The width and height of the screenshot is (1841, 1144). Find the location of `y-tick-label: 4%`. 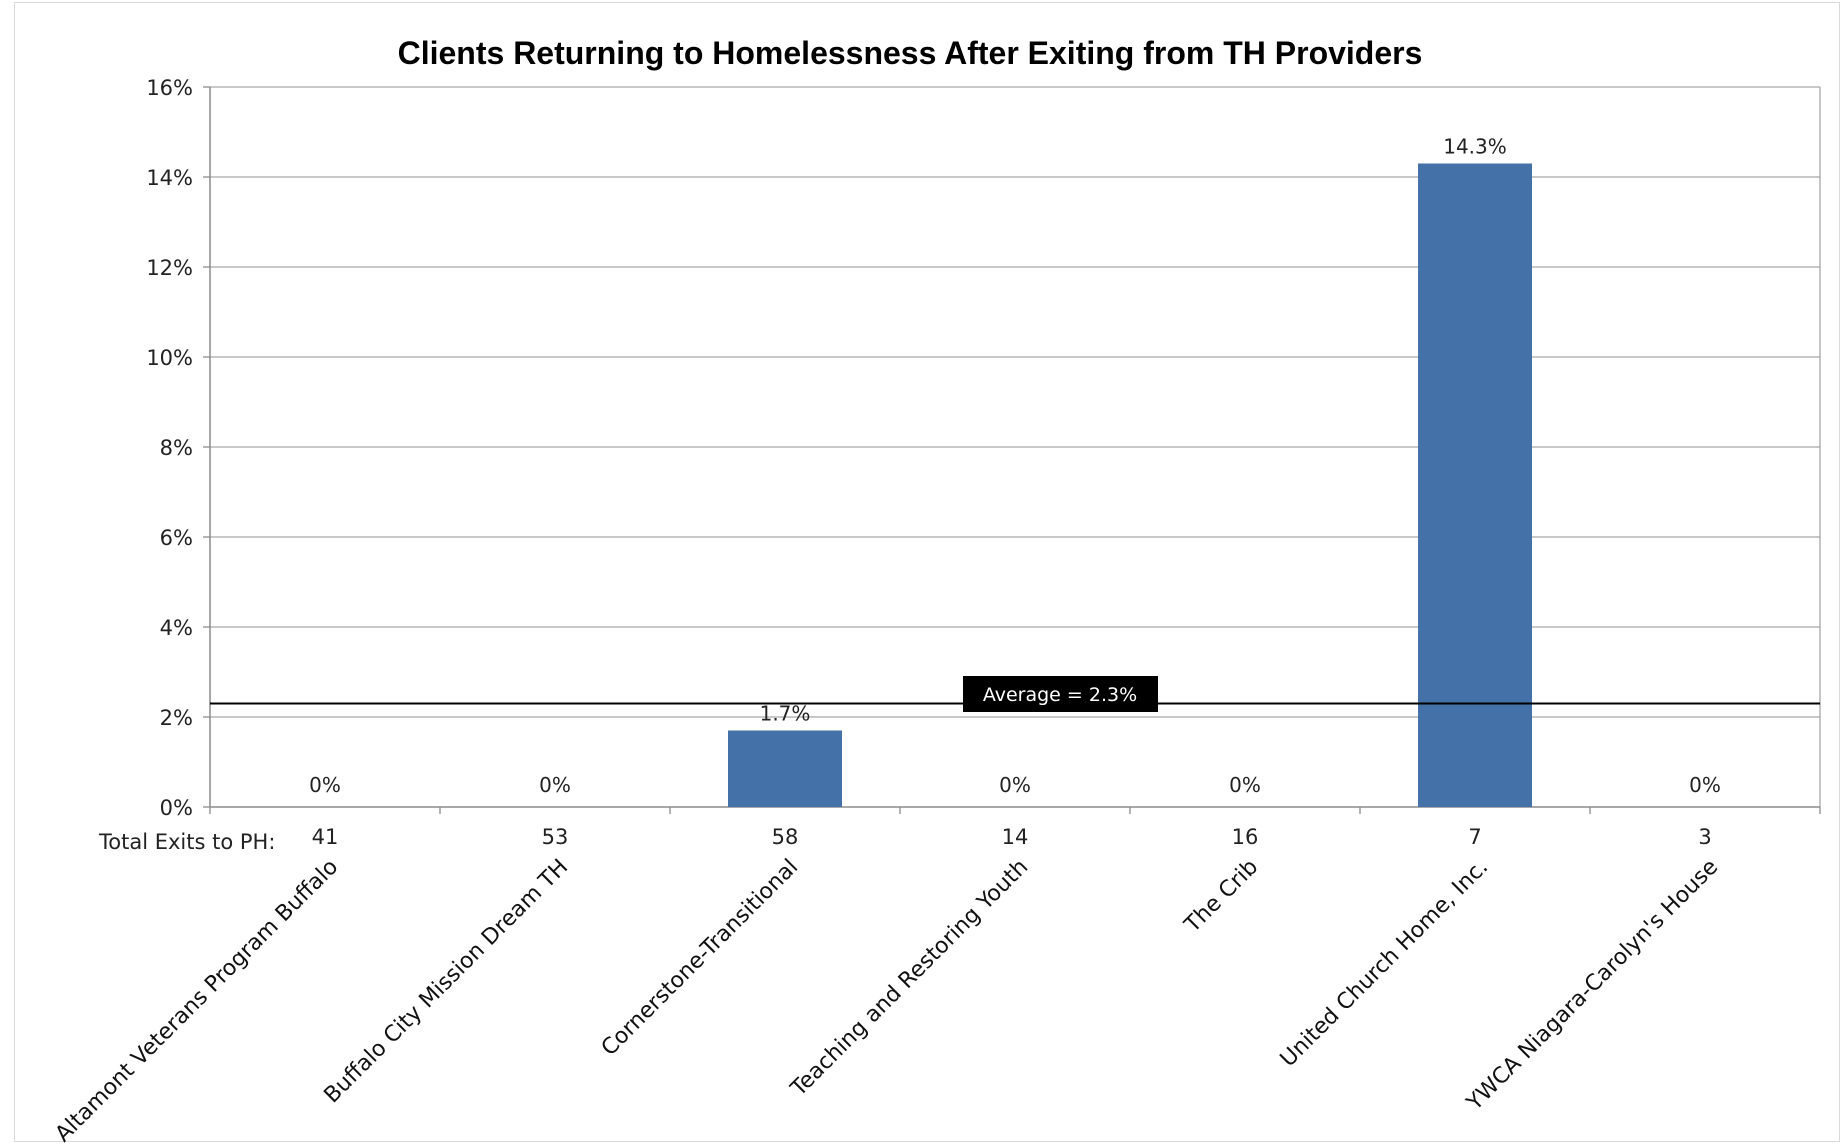

y-tick-label: 4% is located at coordinates (176, 628).